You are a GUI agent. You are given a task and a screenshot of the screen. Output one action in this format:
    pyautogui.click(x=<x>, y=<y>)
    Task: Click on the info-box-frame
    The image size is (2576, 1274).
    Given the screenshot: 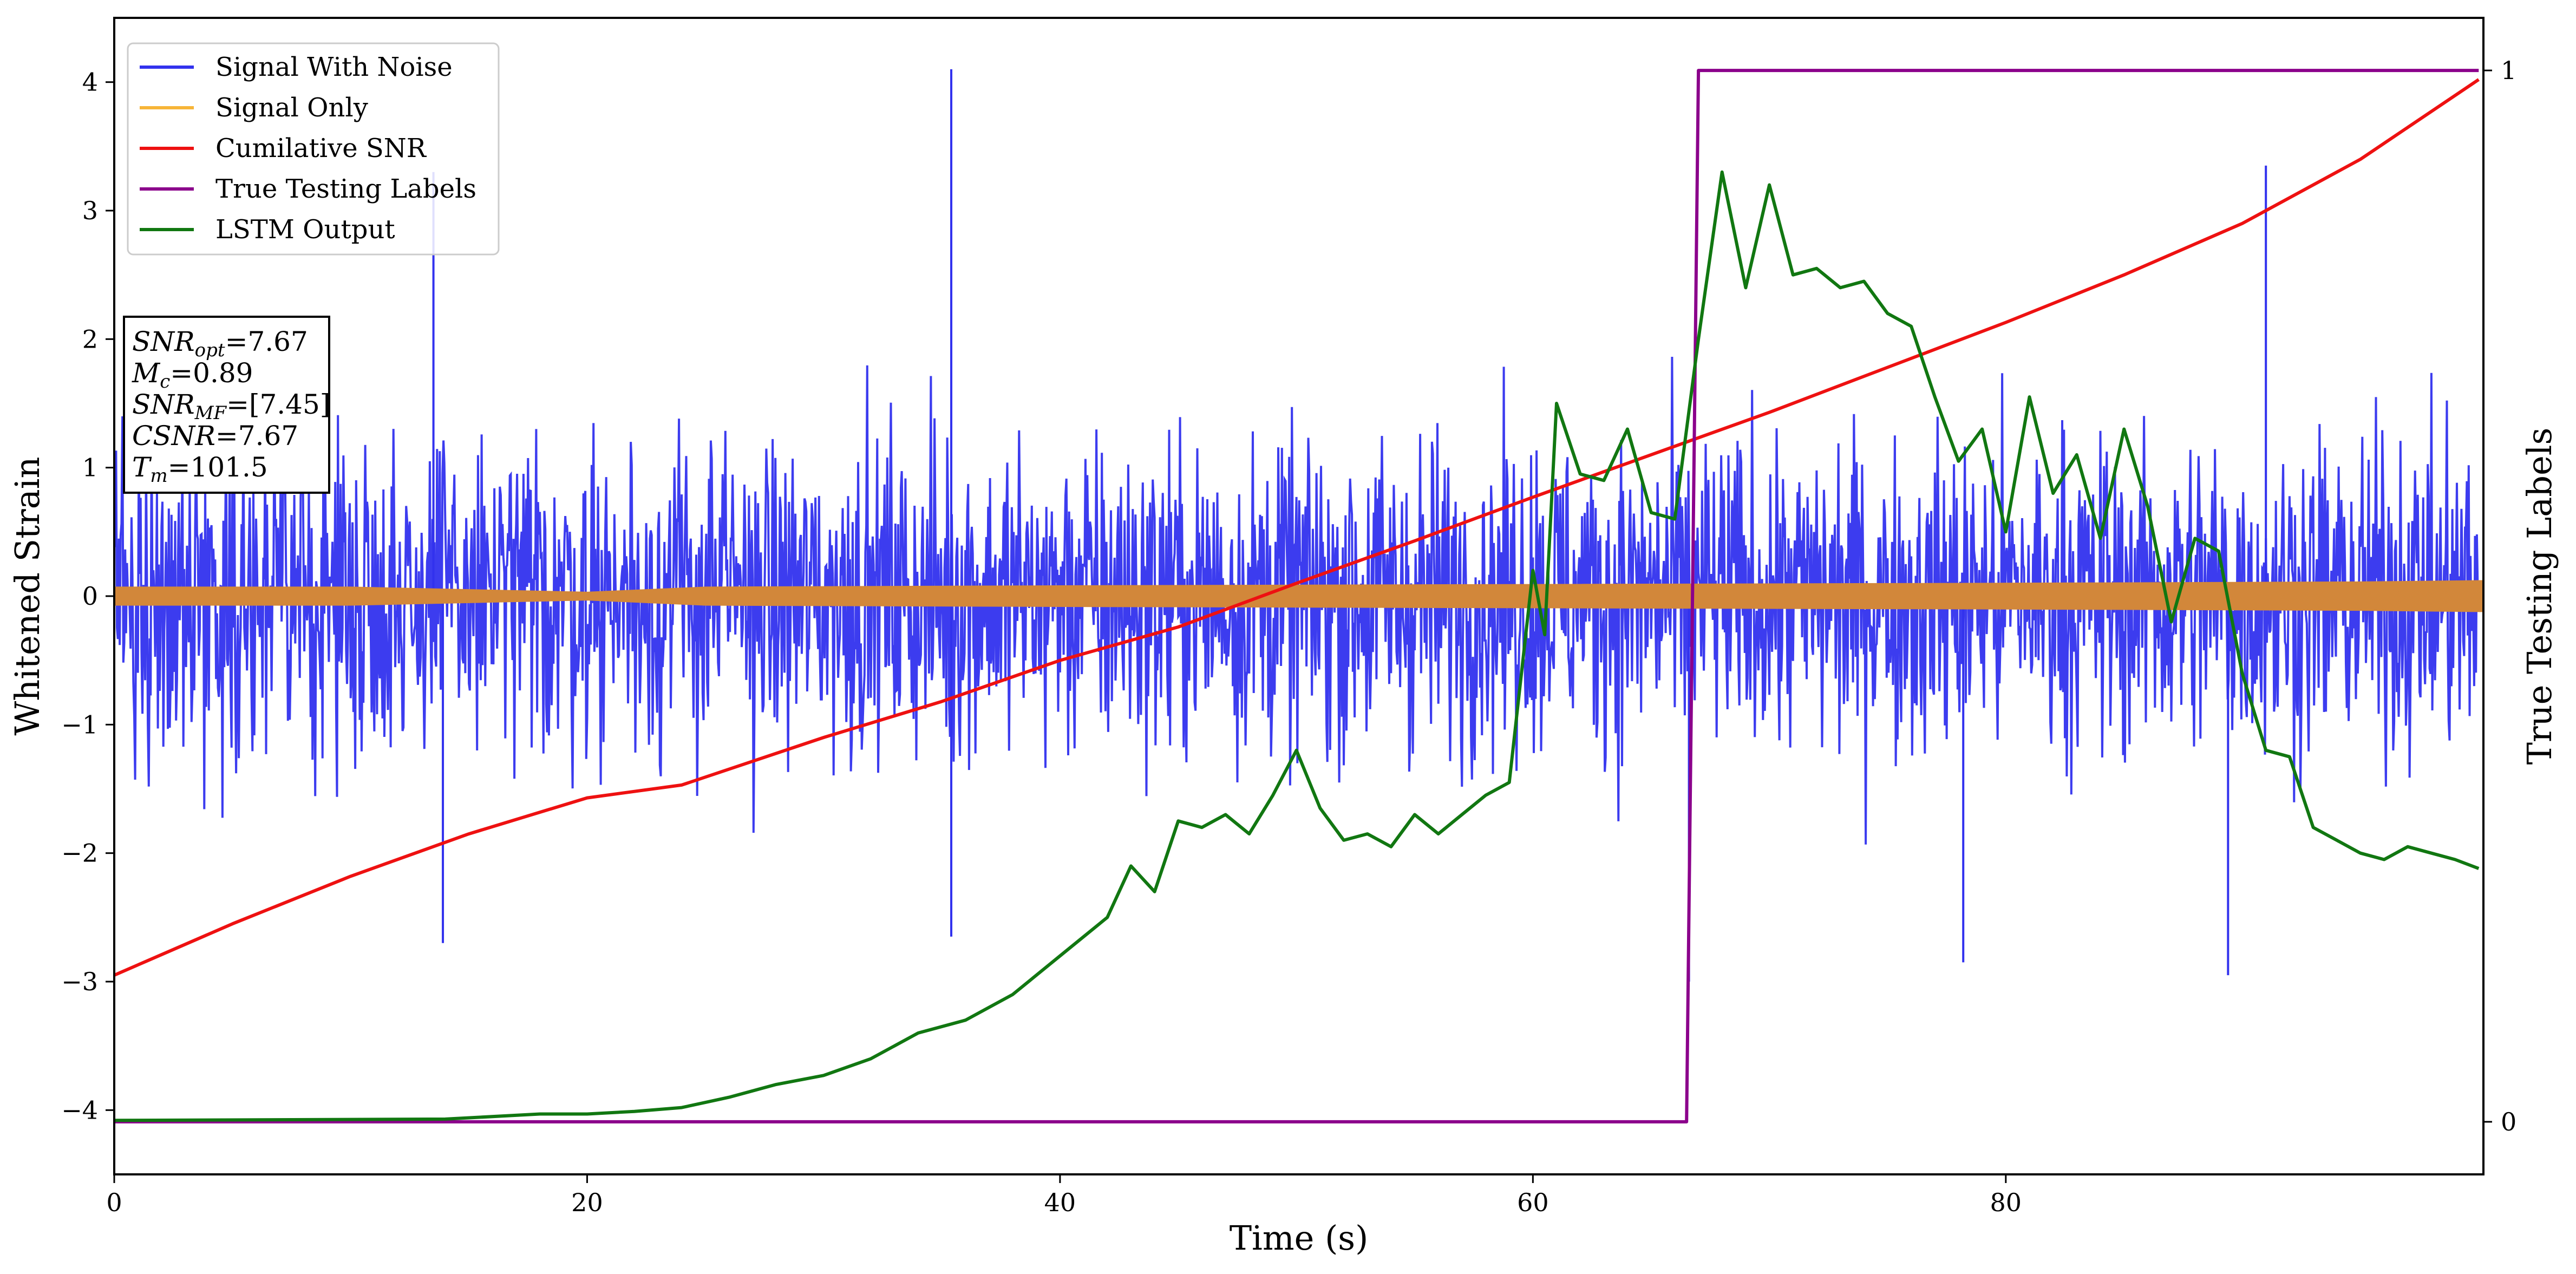 What is the action you would take?
    pyautogui.click(x=227, y=405)
    